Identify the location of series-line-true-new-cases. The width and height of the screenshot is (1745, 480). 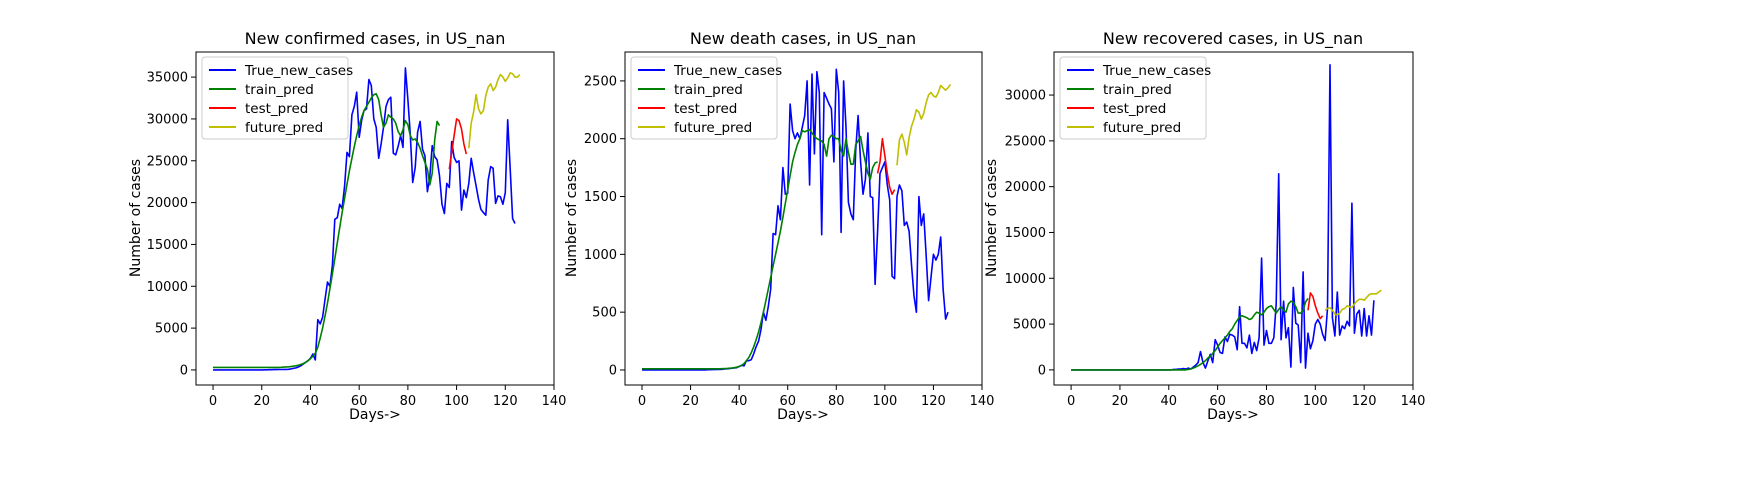
(795, 219).